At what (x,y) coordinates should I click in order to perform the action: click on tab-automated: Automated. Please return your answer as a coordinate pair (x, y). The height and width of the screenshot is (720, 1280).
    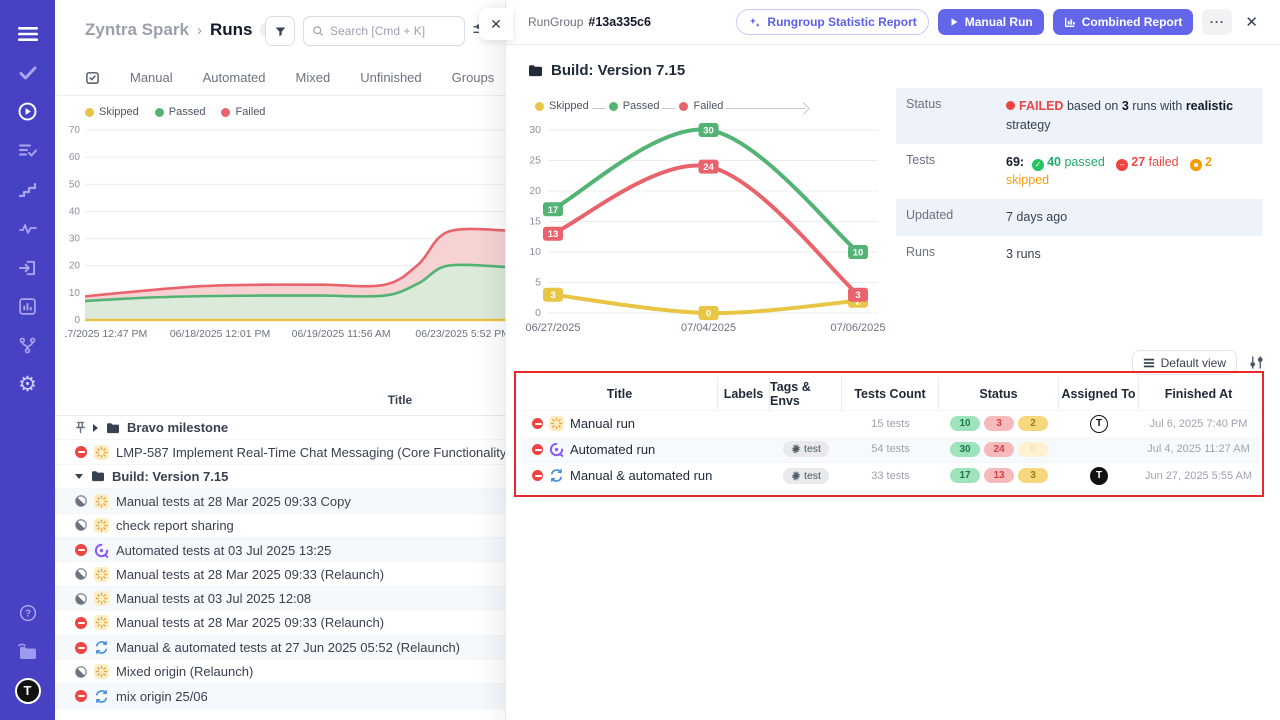
    Looking at the image, I should click on (234, 77).